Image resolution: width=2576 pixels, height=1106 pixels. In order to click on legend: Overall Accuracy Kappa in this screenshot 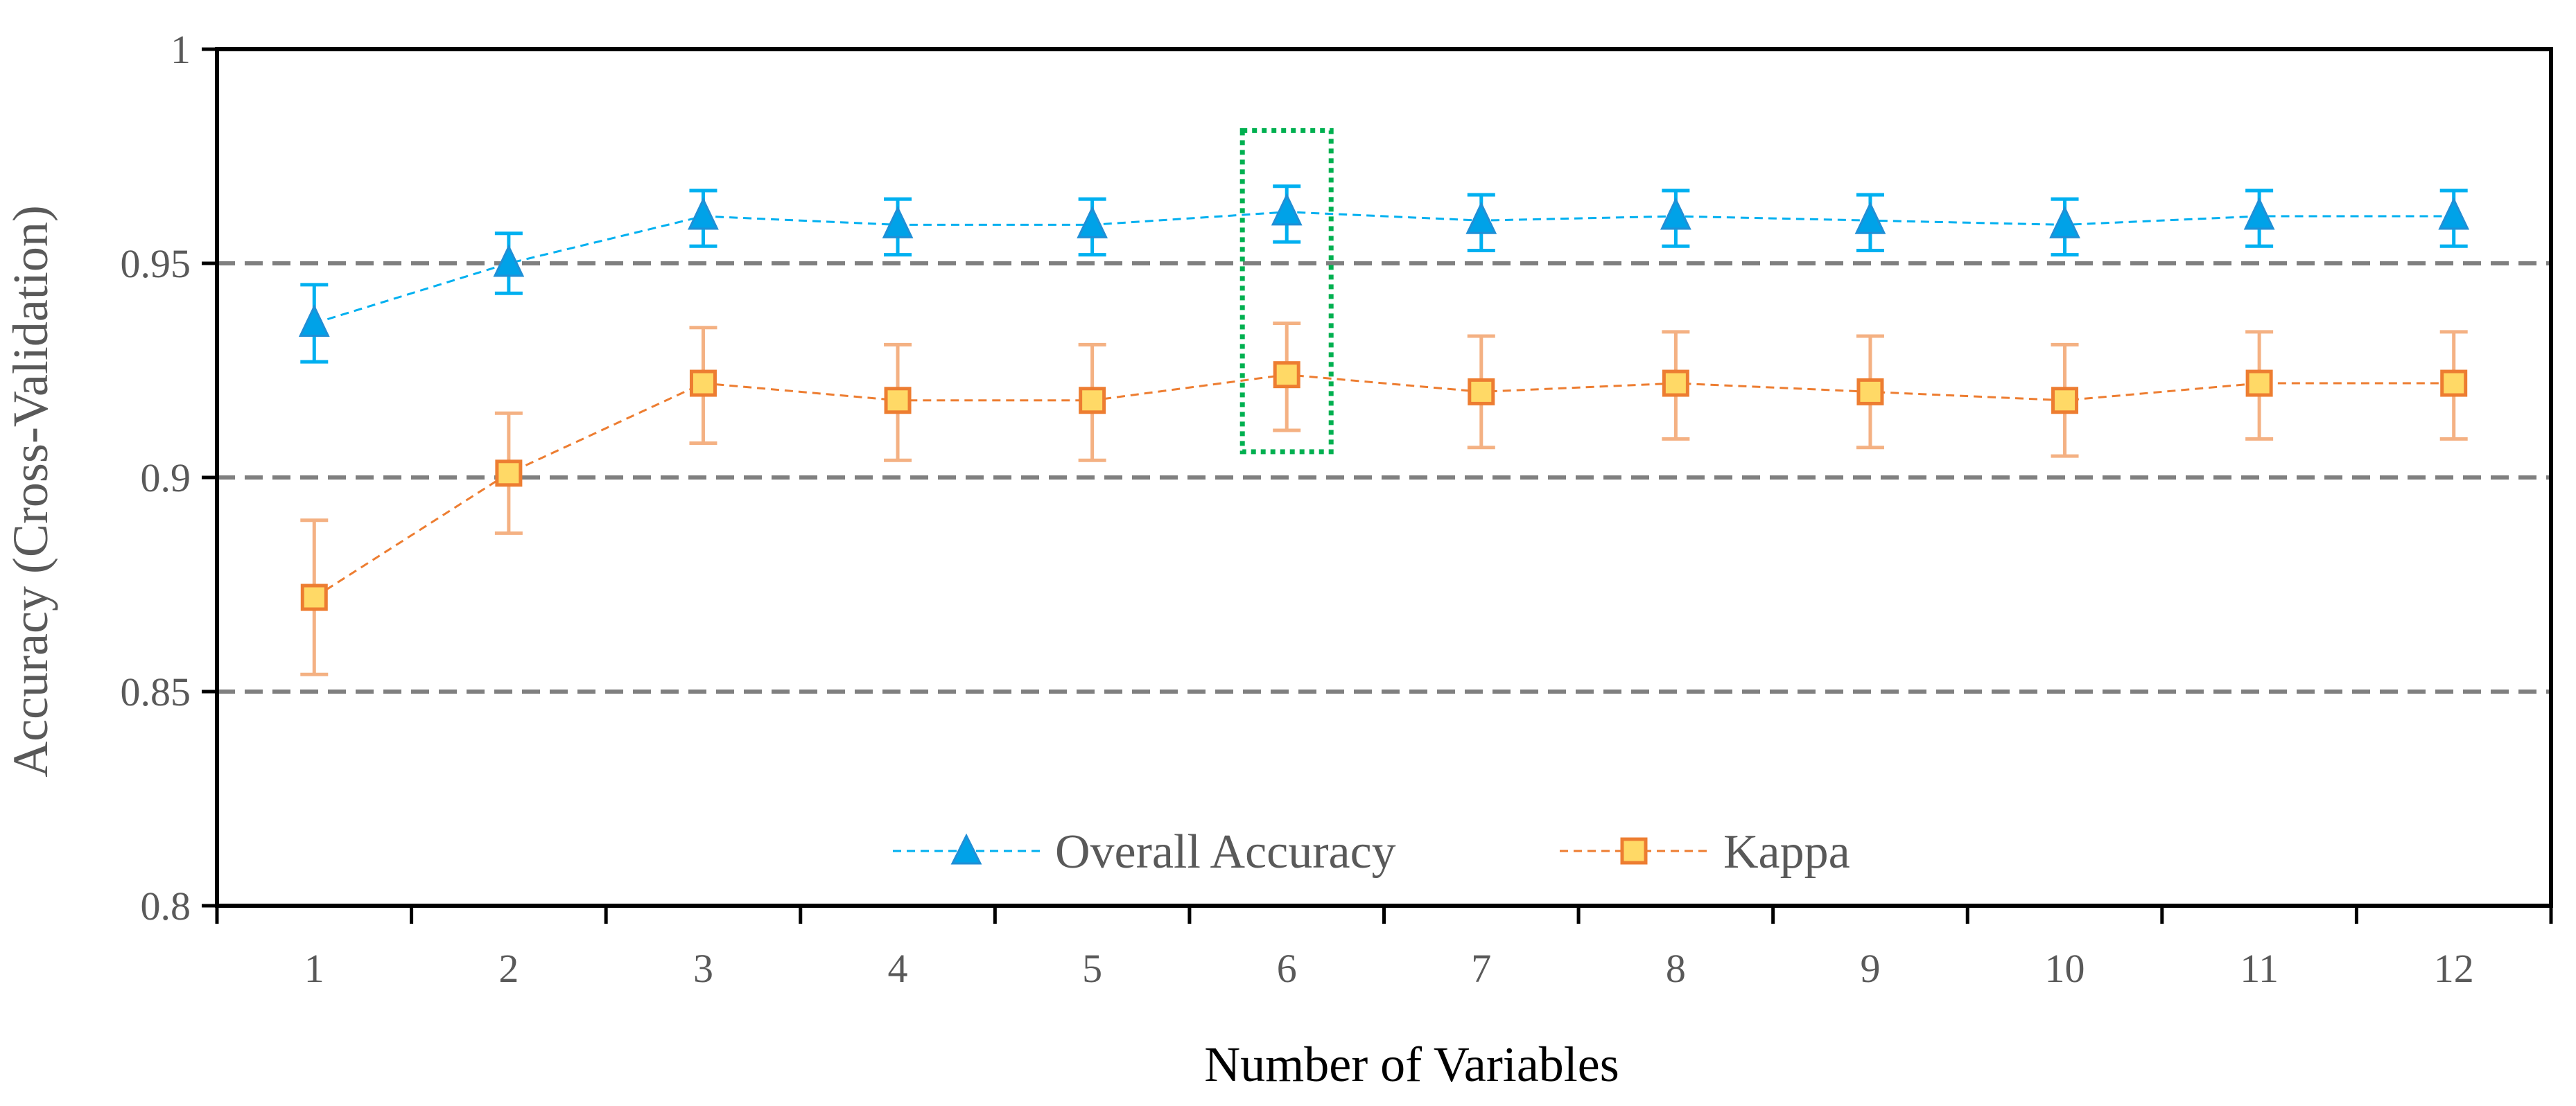, I will do `click(1371, 852)`.